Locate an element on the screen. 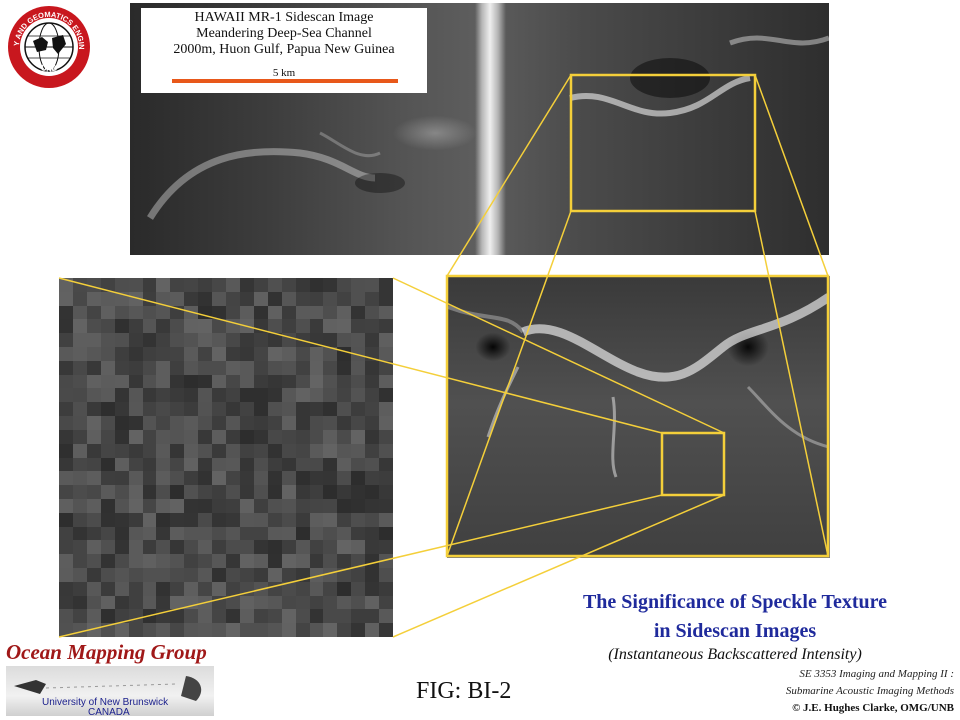 The height and width of the screenshot is (720, 960). copyright-credit: © J.E. Hughes Clarke, OMG/UNB is located at coordinates (873, 708).